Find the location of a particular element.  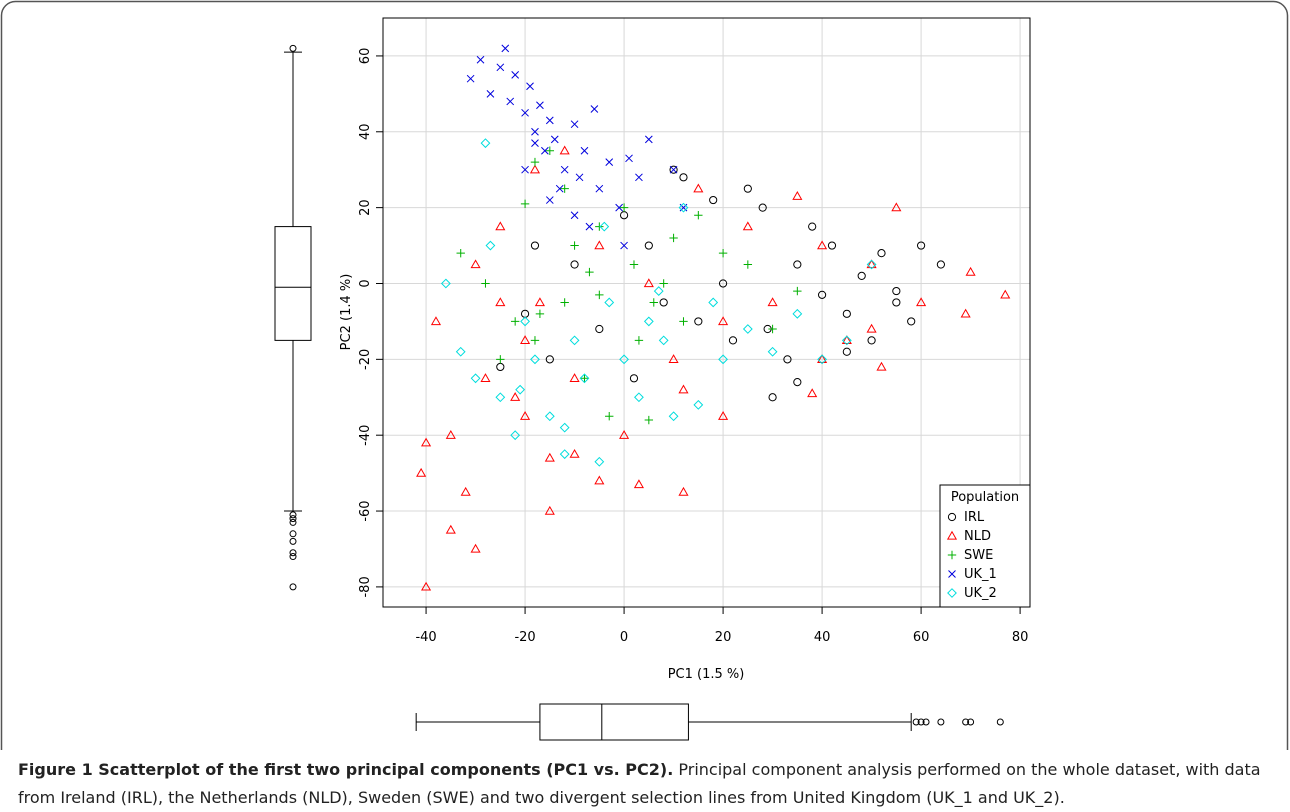

x-axis-label: PC1 (1.5 %) is located at coordinates (706, 674).